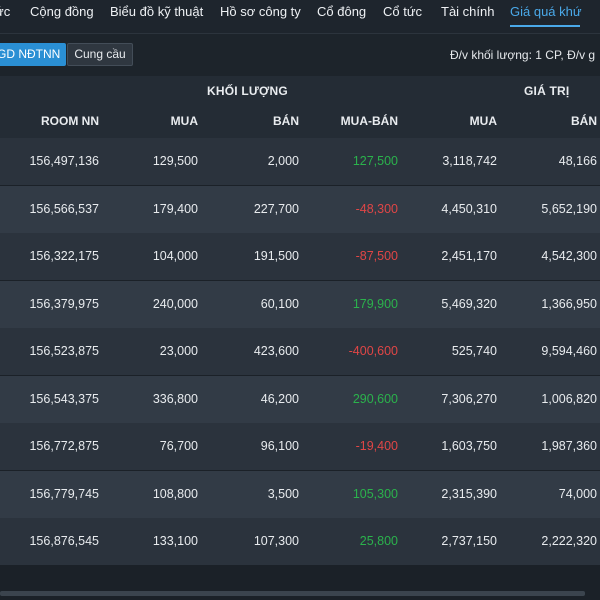  What do you see at coordinates (276, 208) in the screenshot?
I see `cell-sell-volume: 227,700` at bounding box center [276, 208].